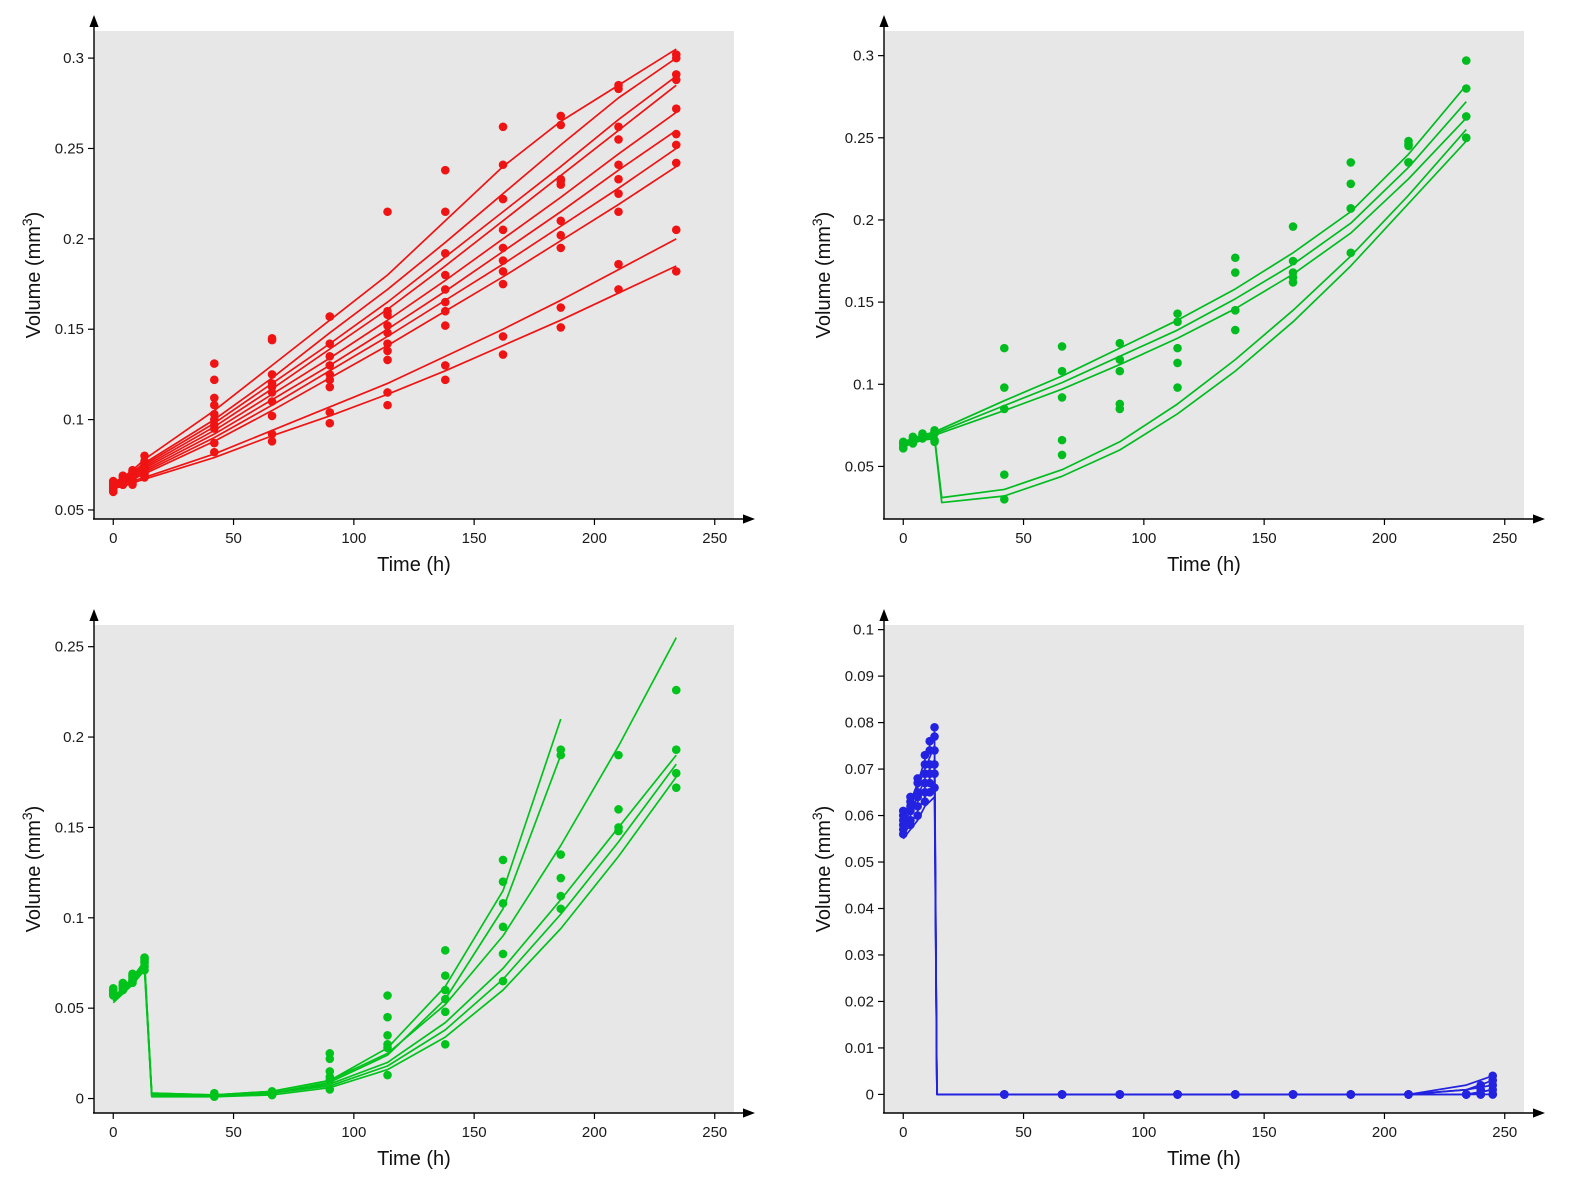 This screenshot has height=1188, width=1580. What do you see at coordinates (1539, 519) in the screenshot?
I see `x-axis-arrow` at bounding box center [1539, 519].